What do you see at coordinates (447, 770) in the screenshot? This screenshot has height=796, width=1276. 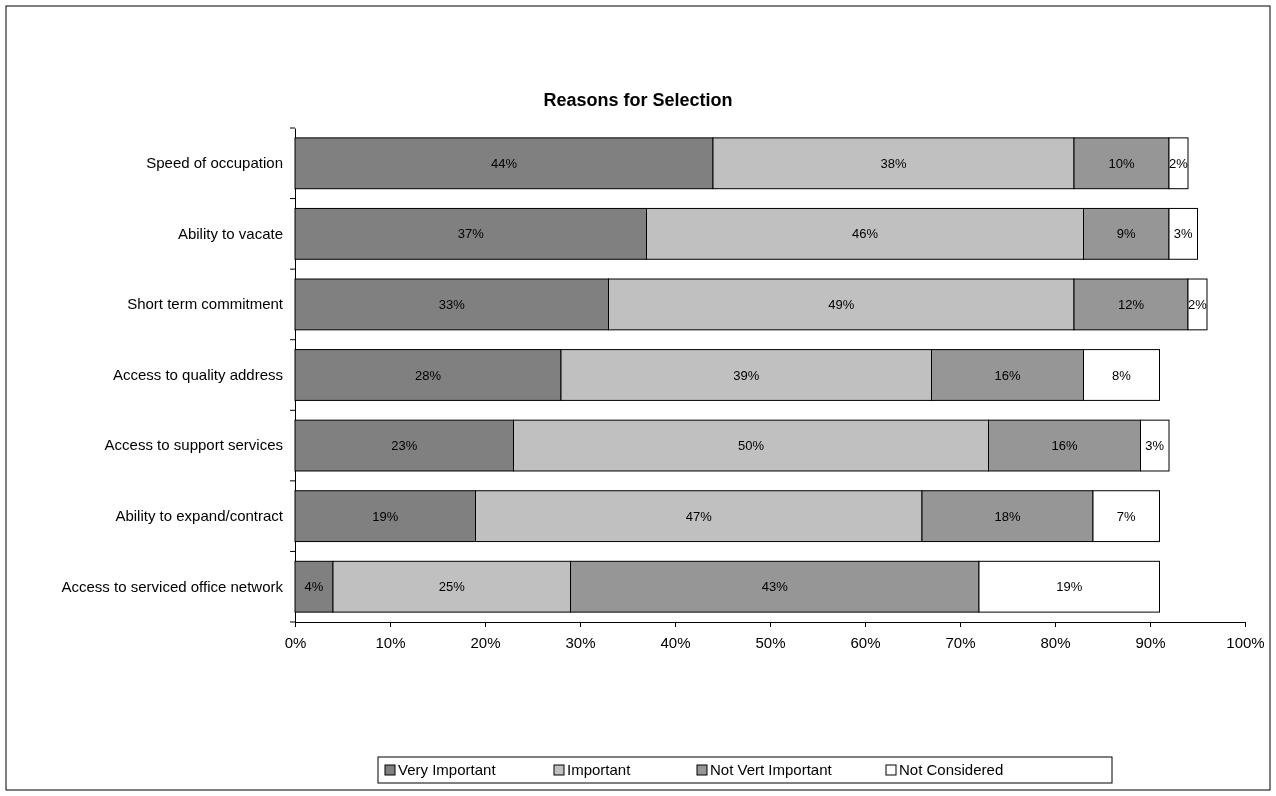 I see `legend-label: Very Important` at bounding box center [447, 770].